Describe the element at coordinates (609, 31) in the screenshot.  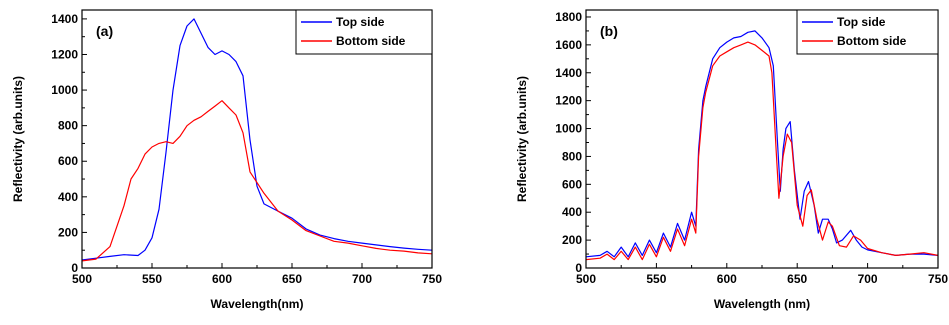
I see `panel-label: (b)` at that location.